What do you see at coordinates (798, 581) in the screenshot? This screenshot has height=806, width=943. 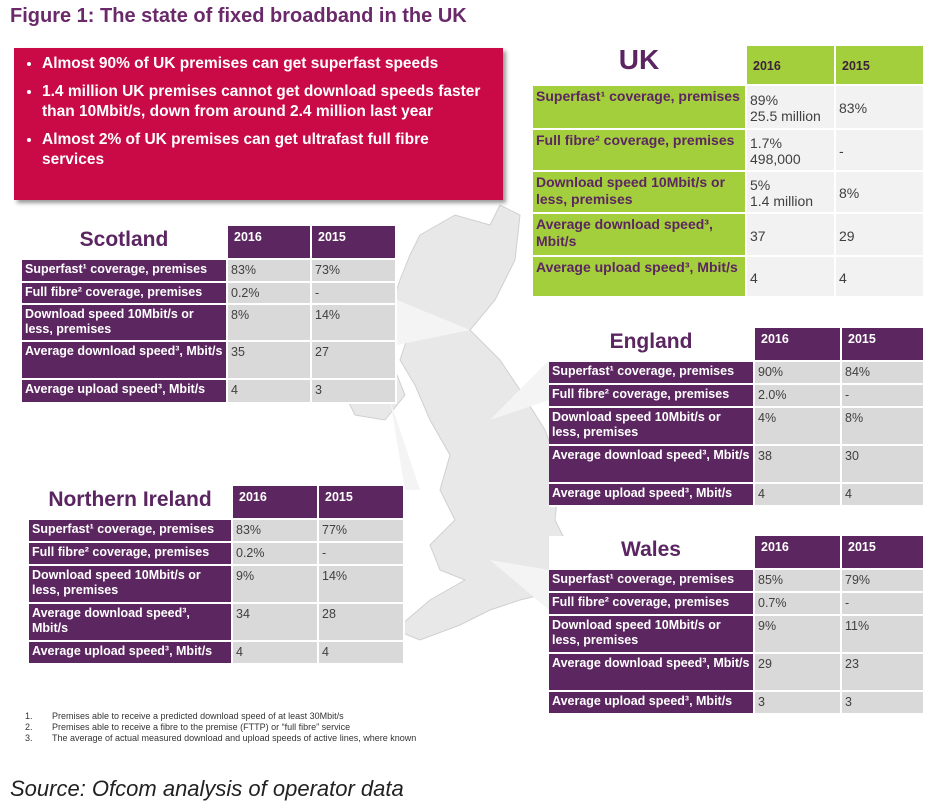 I see `cell-value: 85%` at bounding box center [798, 581].